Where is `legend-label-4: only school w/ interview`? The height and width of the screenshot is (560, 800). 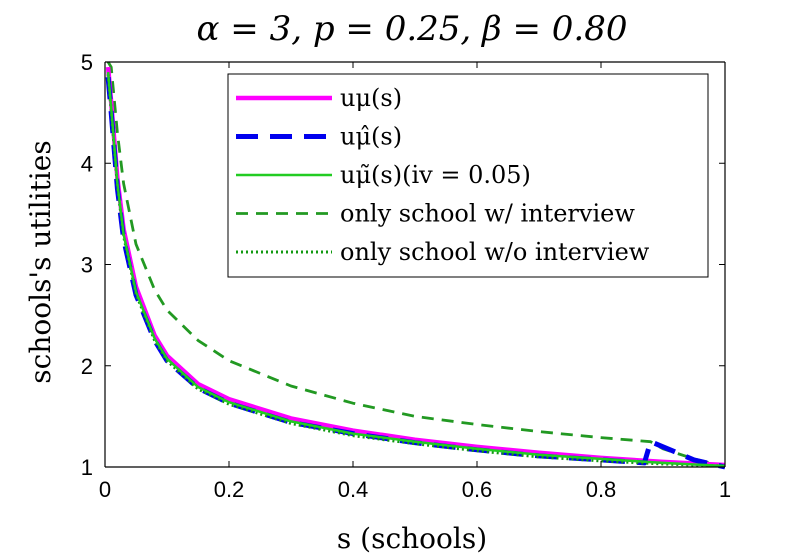
legend-label-4: only school w/ interview is located at coordinates (487, 214).